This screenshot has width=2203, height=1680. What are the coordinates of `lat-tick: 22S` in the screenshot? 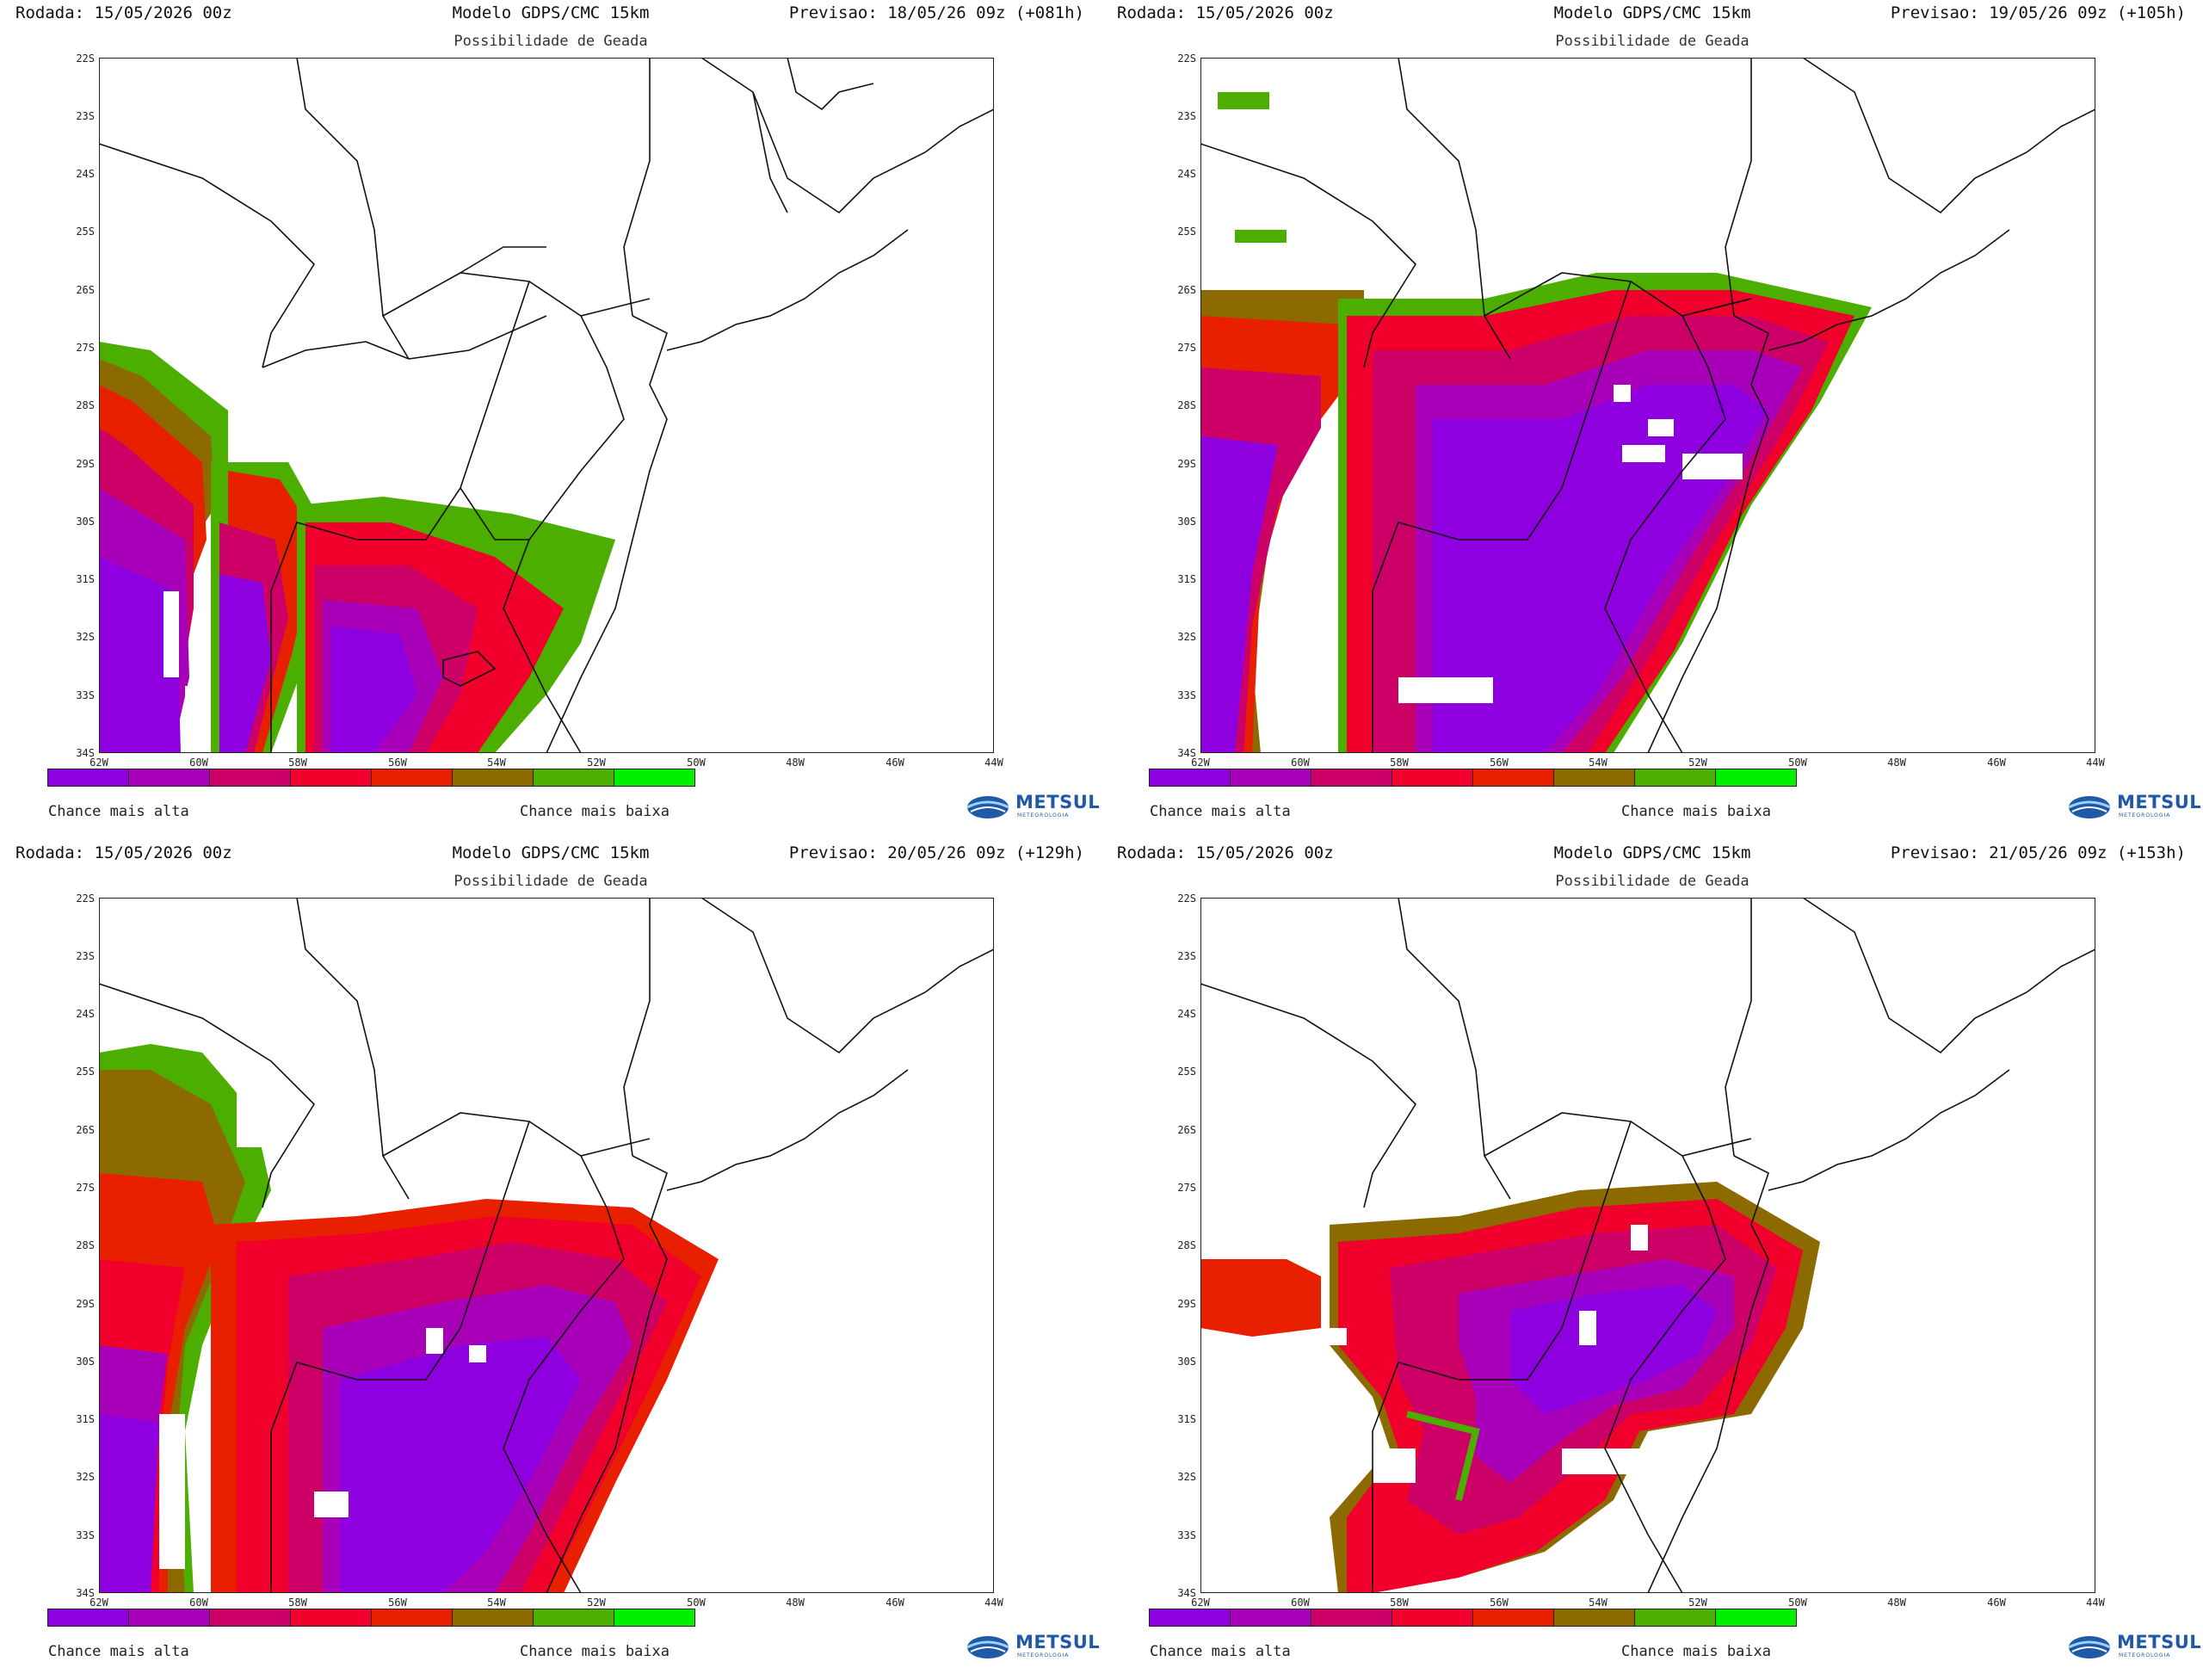 It's located at (86, 899).